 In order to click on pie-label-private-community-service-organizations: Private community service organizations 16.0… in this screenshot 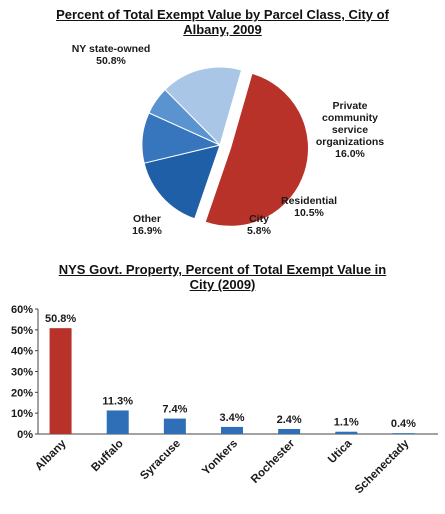, I will do `click(350, 130)`.